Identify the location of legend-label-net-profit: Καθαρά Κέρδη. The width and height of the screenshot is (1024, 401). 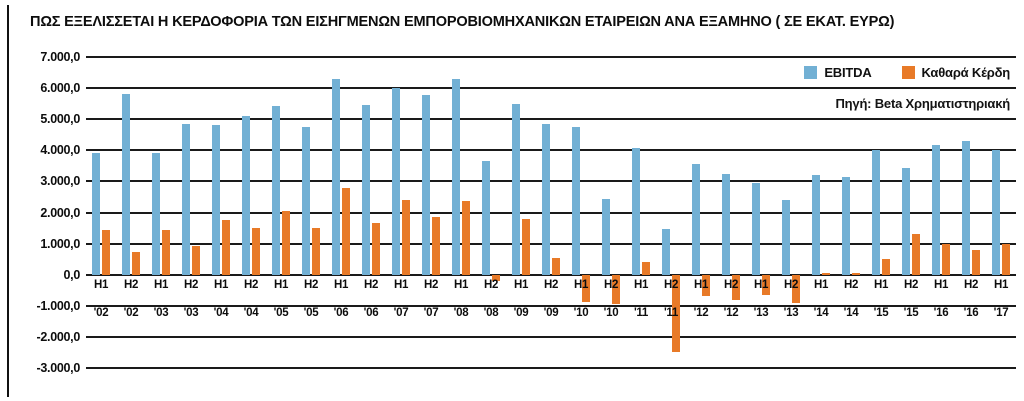
(966, 72).